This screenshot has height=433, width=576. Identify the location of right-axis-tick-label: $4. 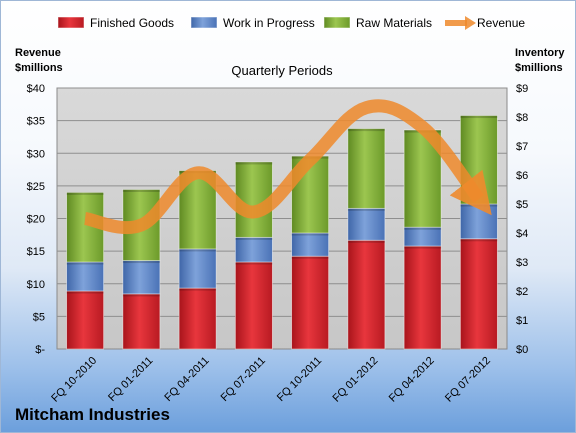
(522, 234).